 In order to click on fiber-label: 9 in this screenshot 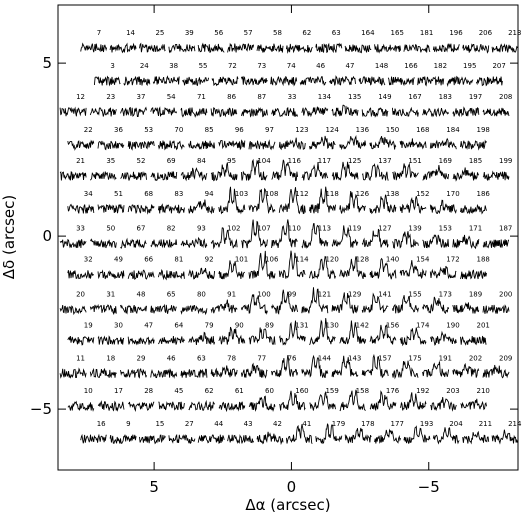, I will do `click(128, 424)`.